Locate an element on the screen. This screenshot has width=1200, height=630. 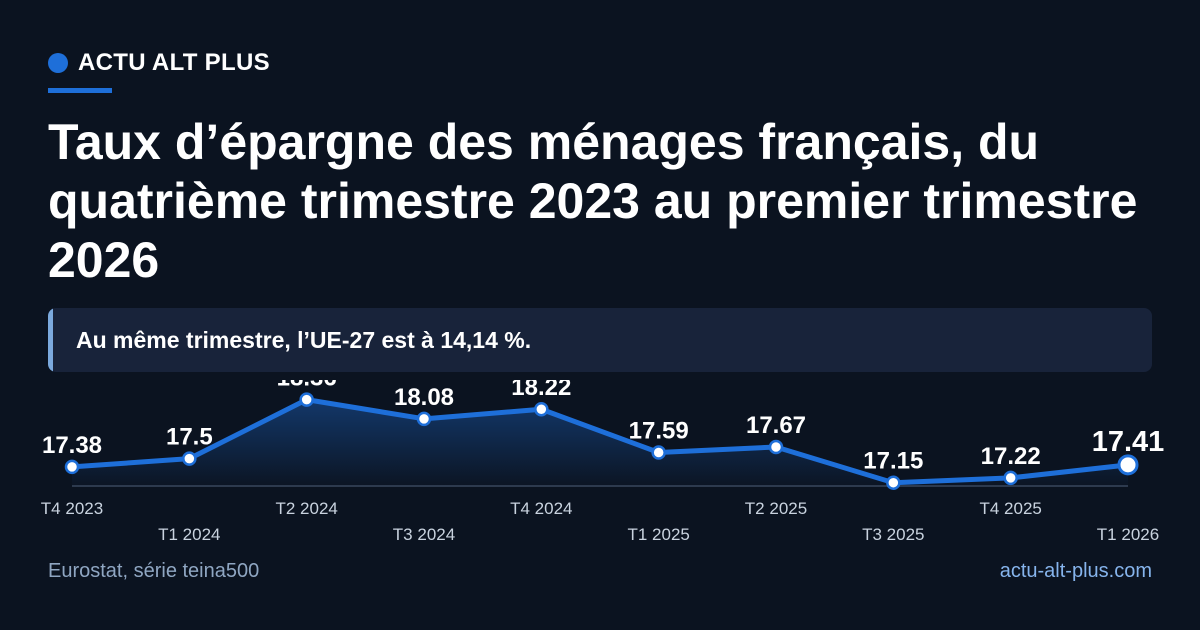
x-tick-label: T1 2024 is located at coordinates (189, 534).